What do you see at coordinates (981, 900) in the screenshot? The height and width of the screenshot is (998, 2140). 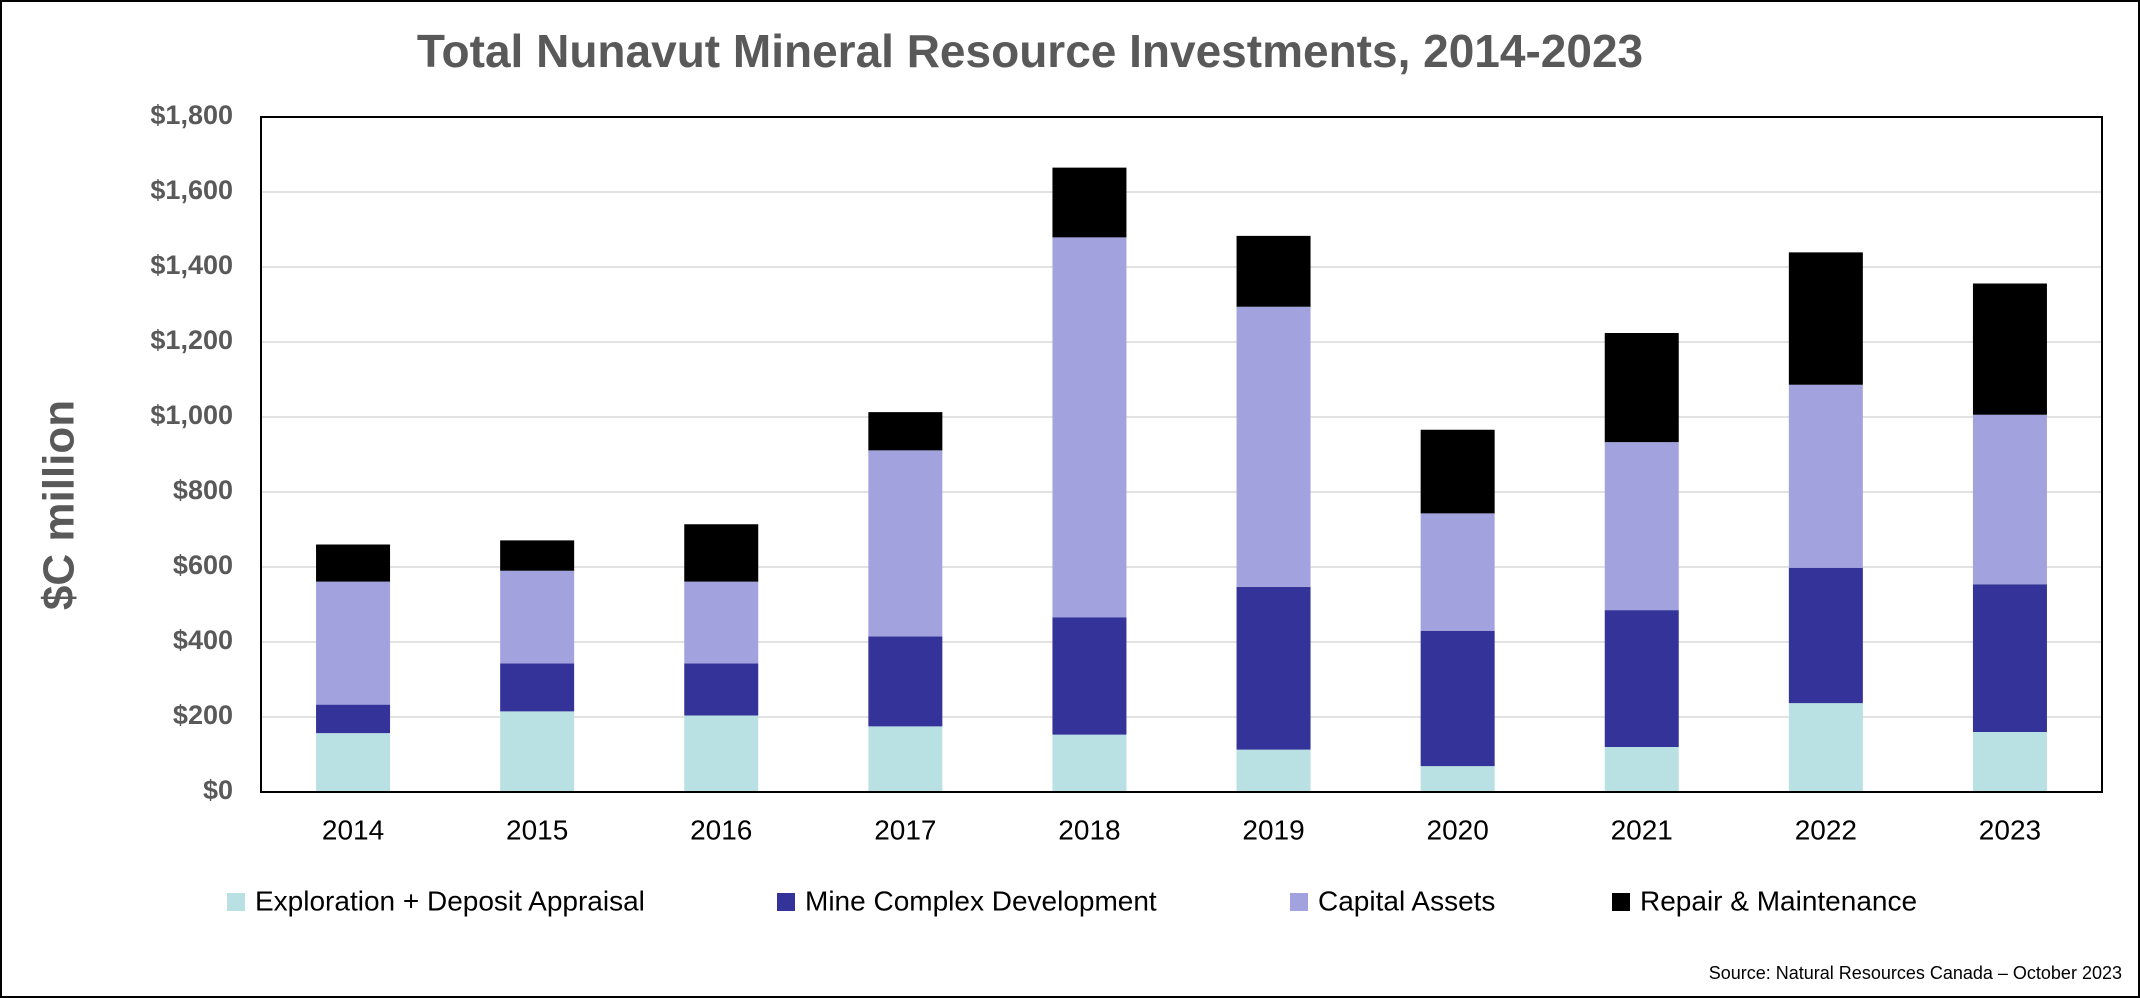 I see `legend-label: Mine Complex Development` at bounding box center [981, 900].